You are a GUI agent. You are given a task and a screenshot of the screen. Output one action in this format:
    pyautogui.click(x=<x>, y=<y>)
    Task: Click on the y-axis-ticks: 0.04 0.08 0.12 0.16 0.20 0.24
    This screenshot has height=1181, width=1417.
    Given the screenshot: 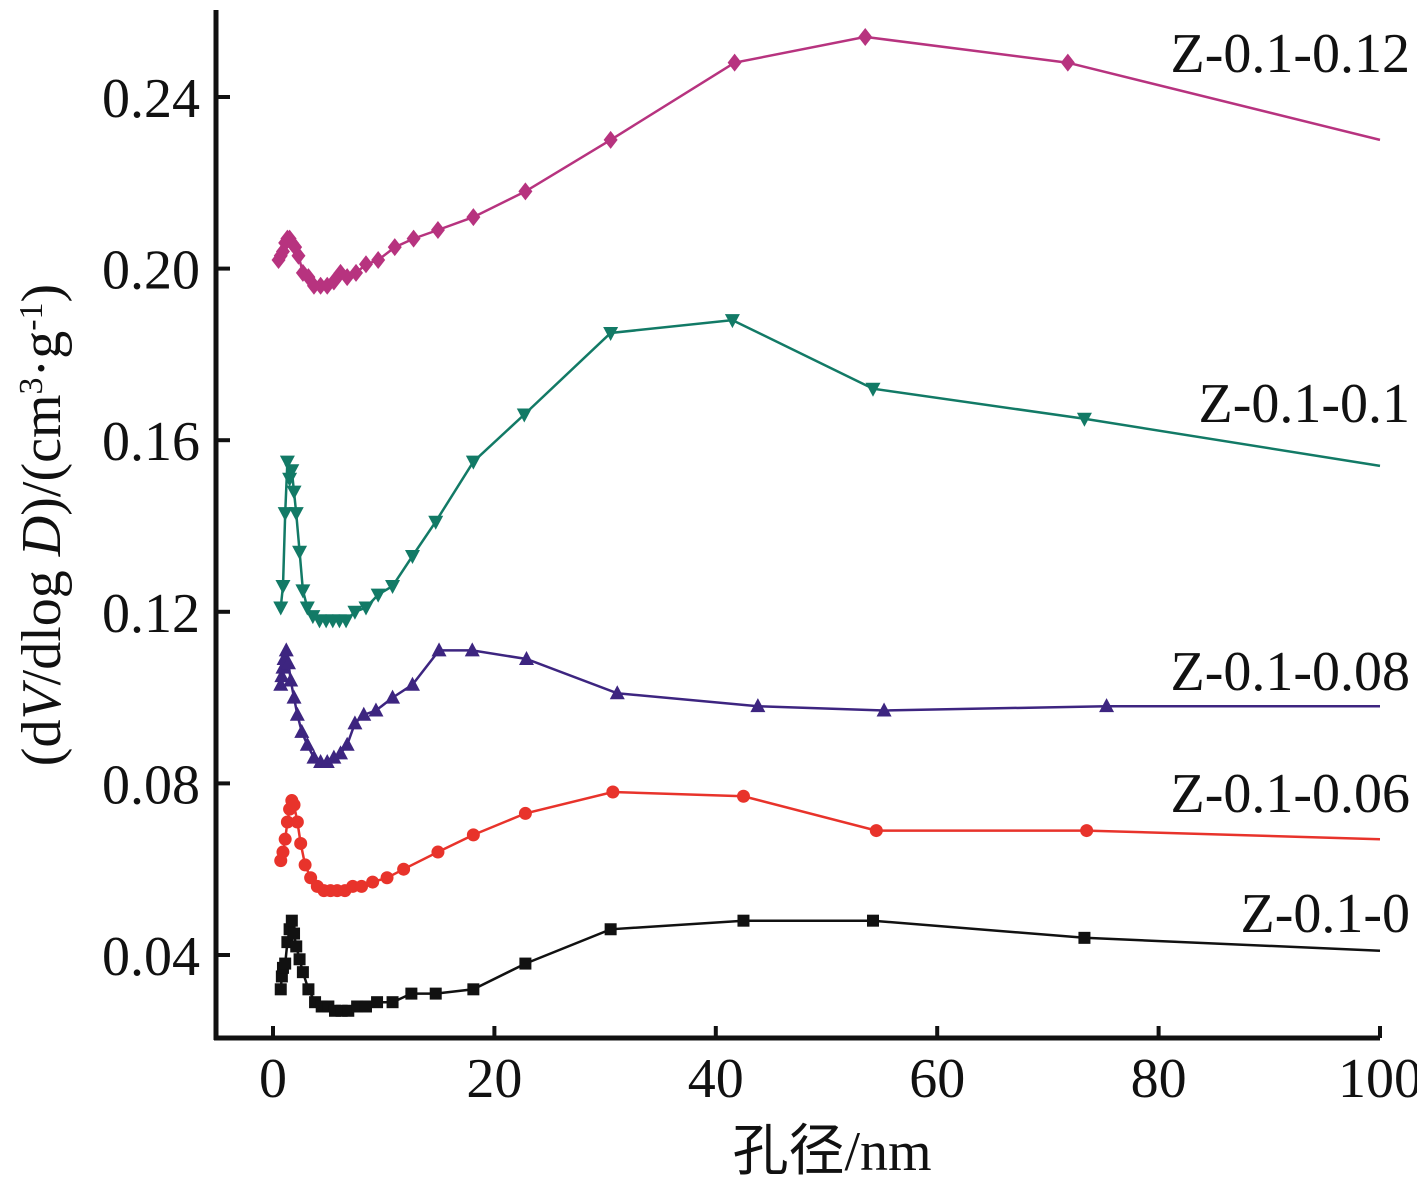 What is the action you would take?
    pyautogui.click(x=166, y=528)
    